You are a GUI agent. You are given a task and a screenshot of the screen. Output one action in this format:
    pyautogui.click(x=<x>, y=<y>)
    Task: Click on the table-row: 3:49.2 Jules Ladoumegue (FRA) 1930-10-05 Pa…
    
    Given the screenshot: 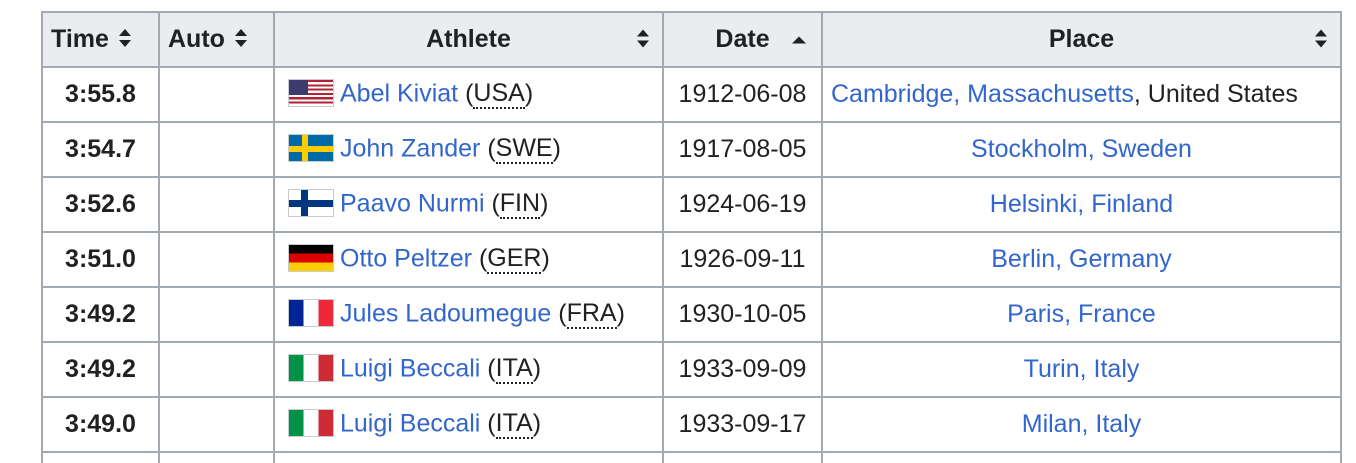 What is the action you would take?
    pyautogui.click(x=691, y=314)
    